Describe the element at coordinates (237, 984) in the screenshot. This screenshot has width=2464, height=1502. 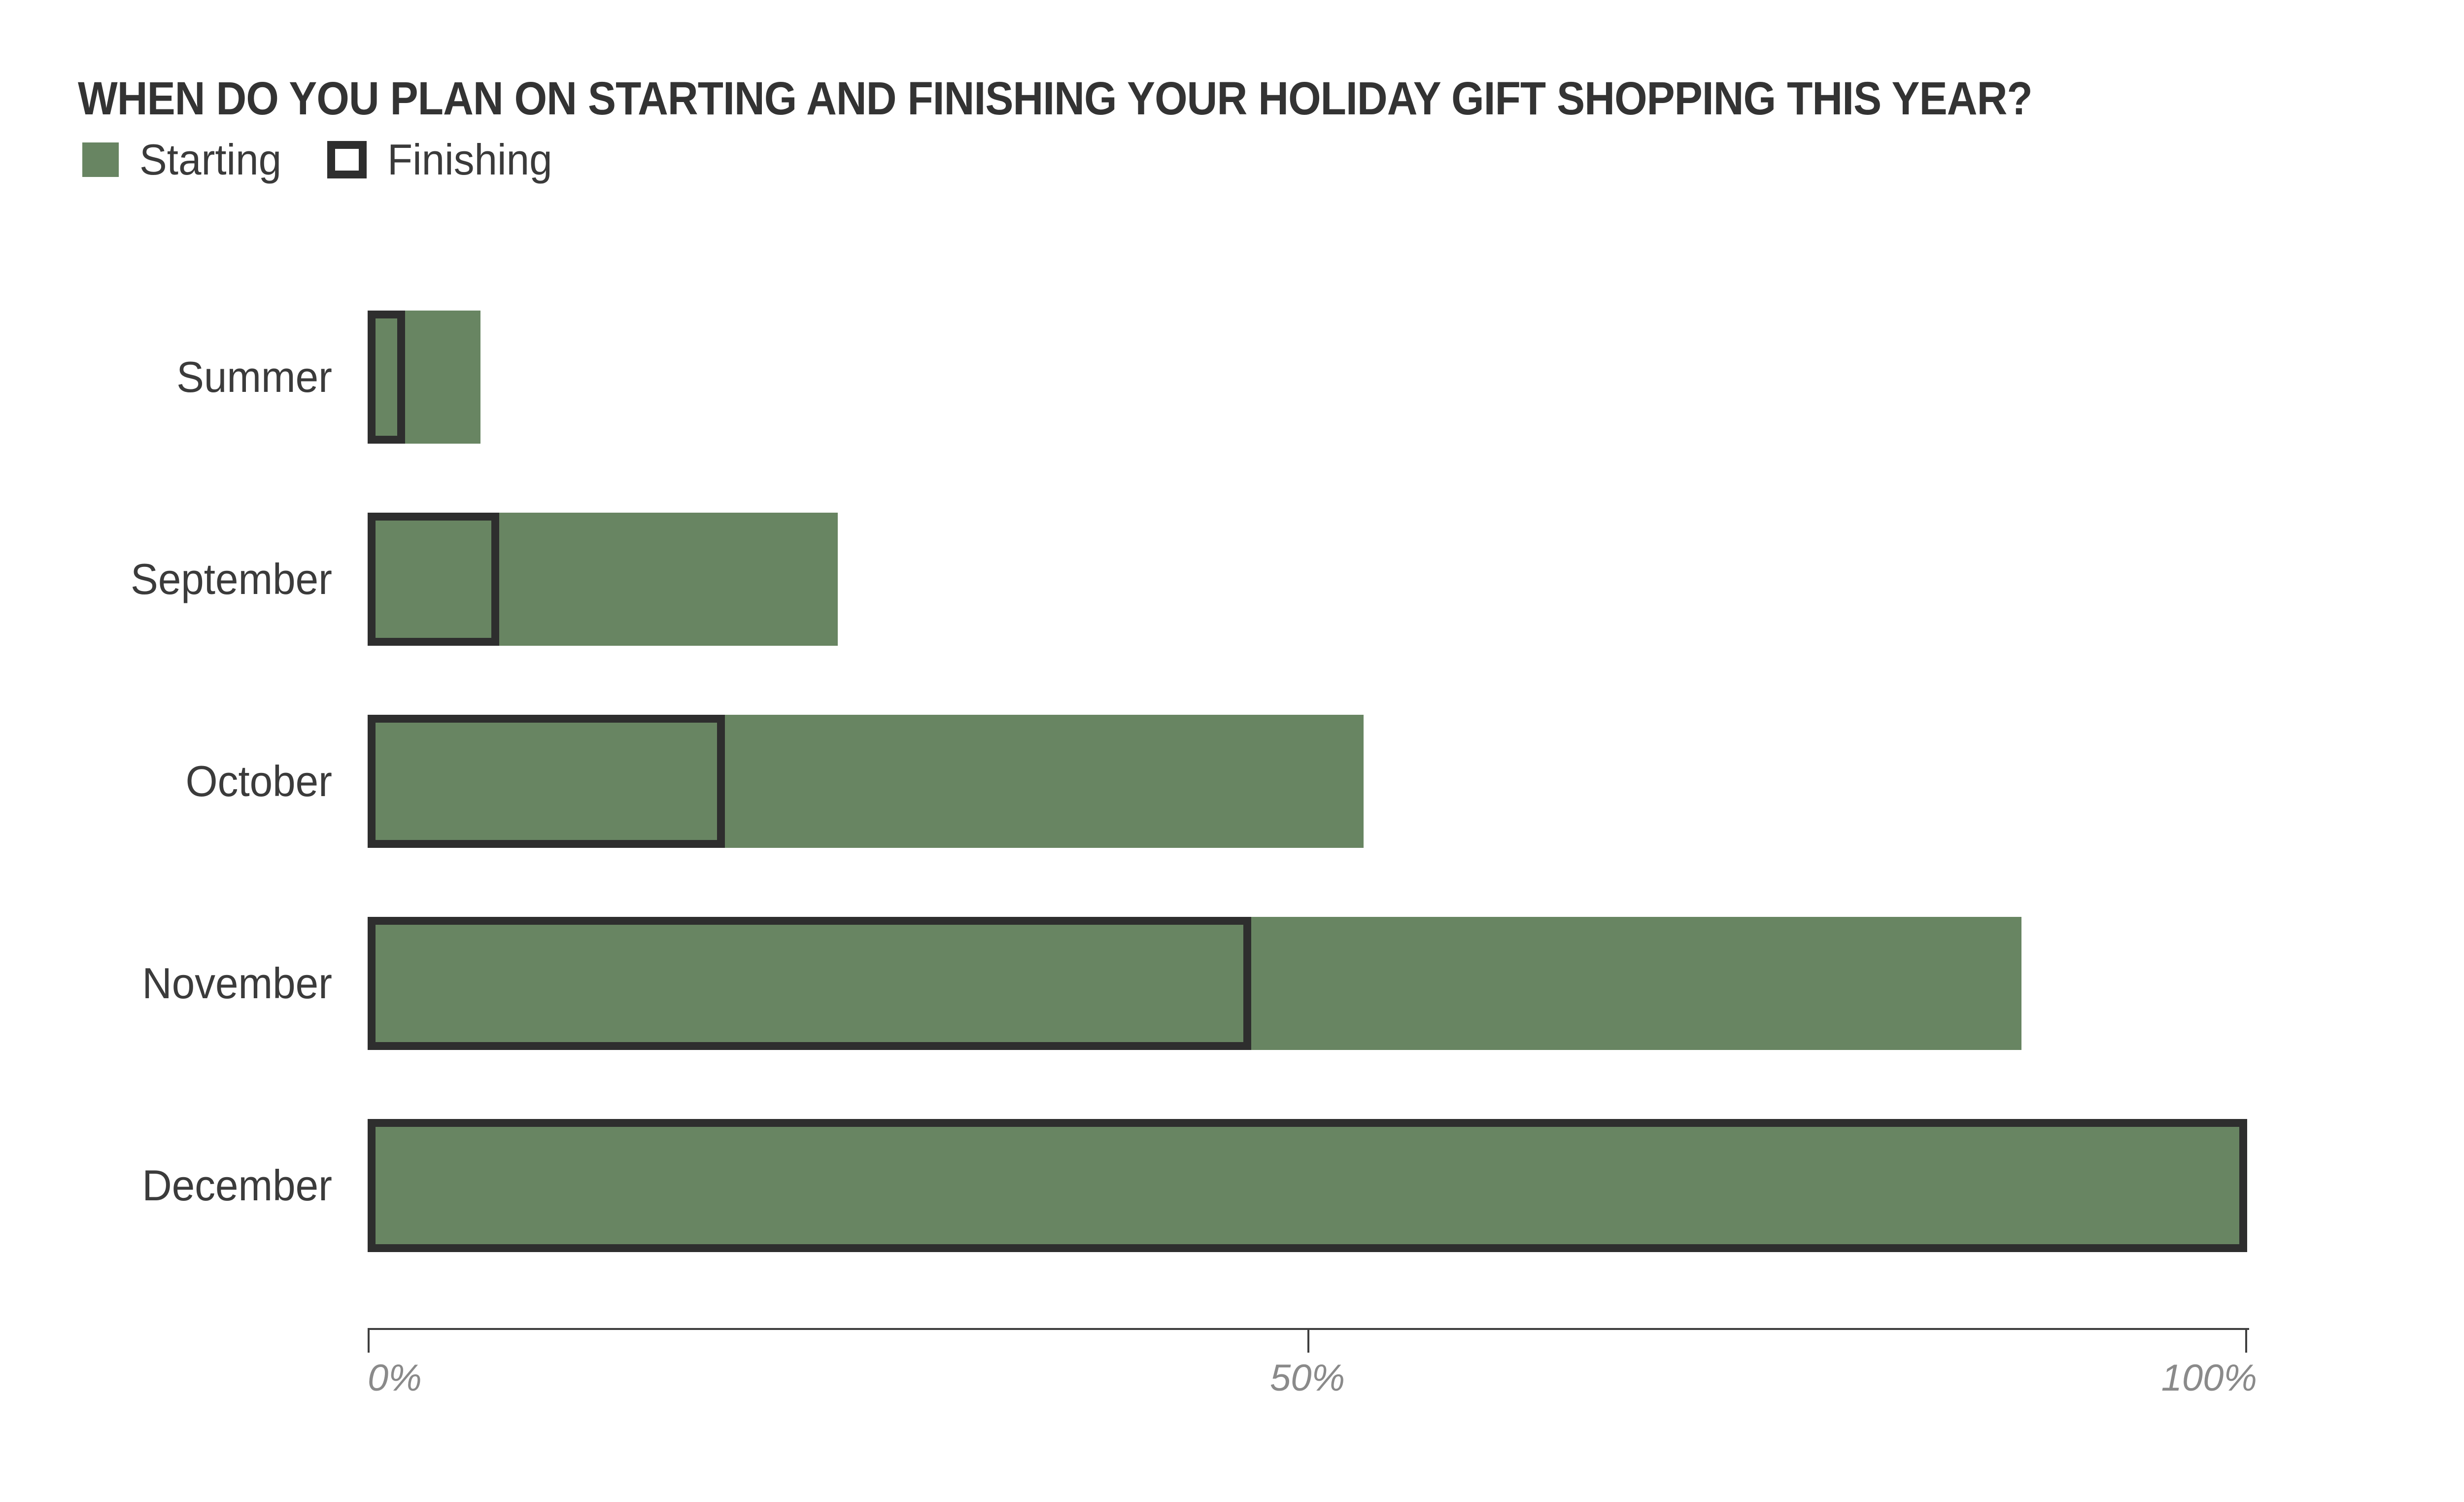
I see `category-label-november: November` at that location.